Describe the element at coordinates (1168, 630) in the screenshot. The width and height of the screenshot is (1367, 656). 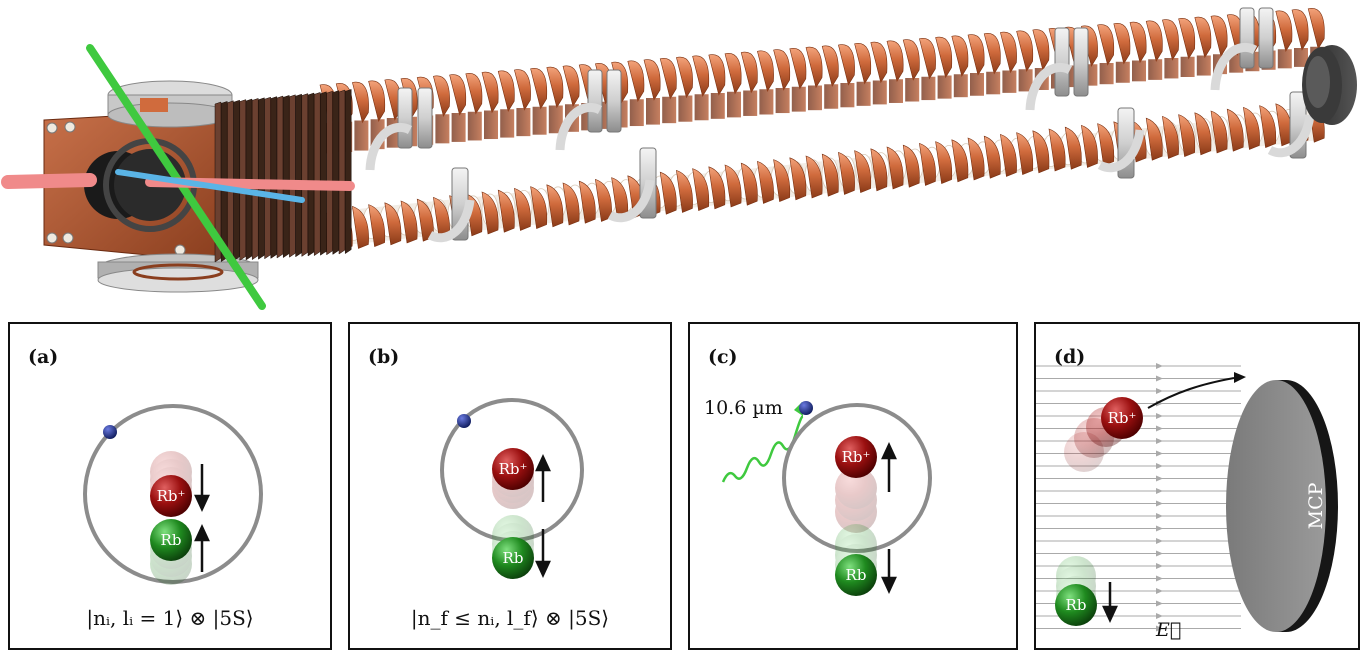
I see `field-label: E⃗` at that location.